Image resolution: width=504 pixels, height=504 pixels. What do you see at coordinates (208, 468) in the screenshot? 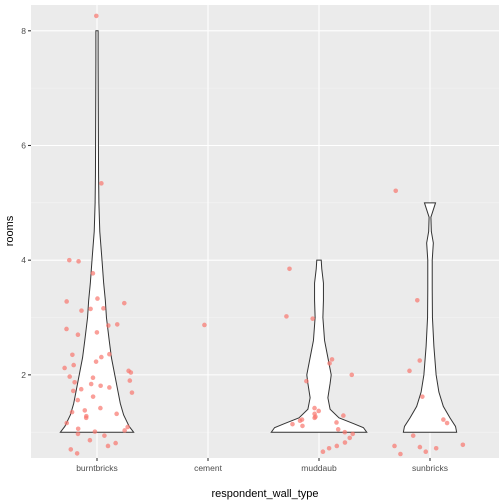
I see `x-tick-label: cement` at bounding box center [208, 468].